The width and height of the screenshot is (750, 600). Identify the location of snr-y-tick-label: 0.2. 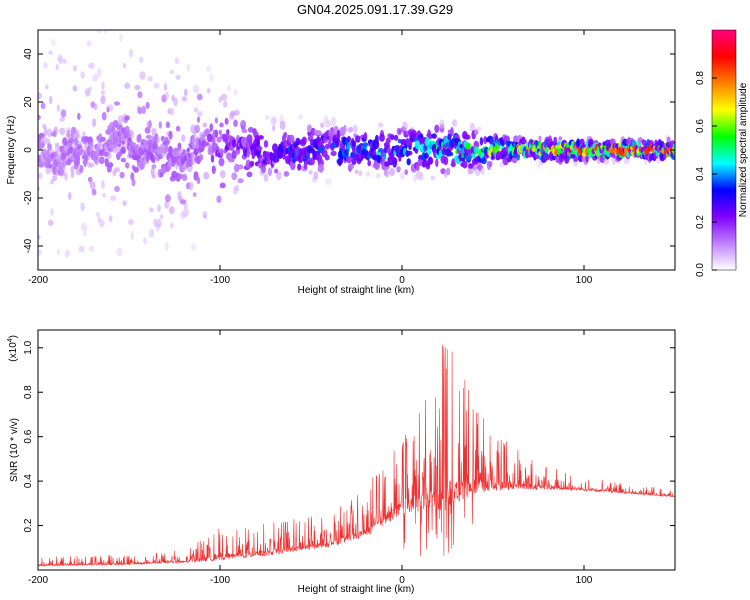
(28, 525).